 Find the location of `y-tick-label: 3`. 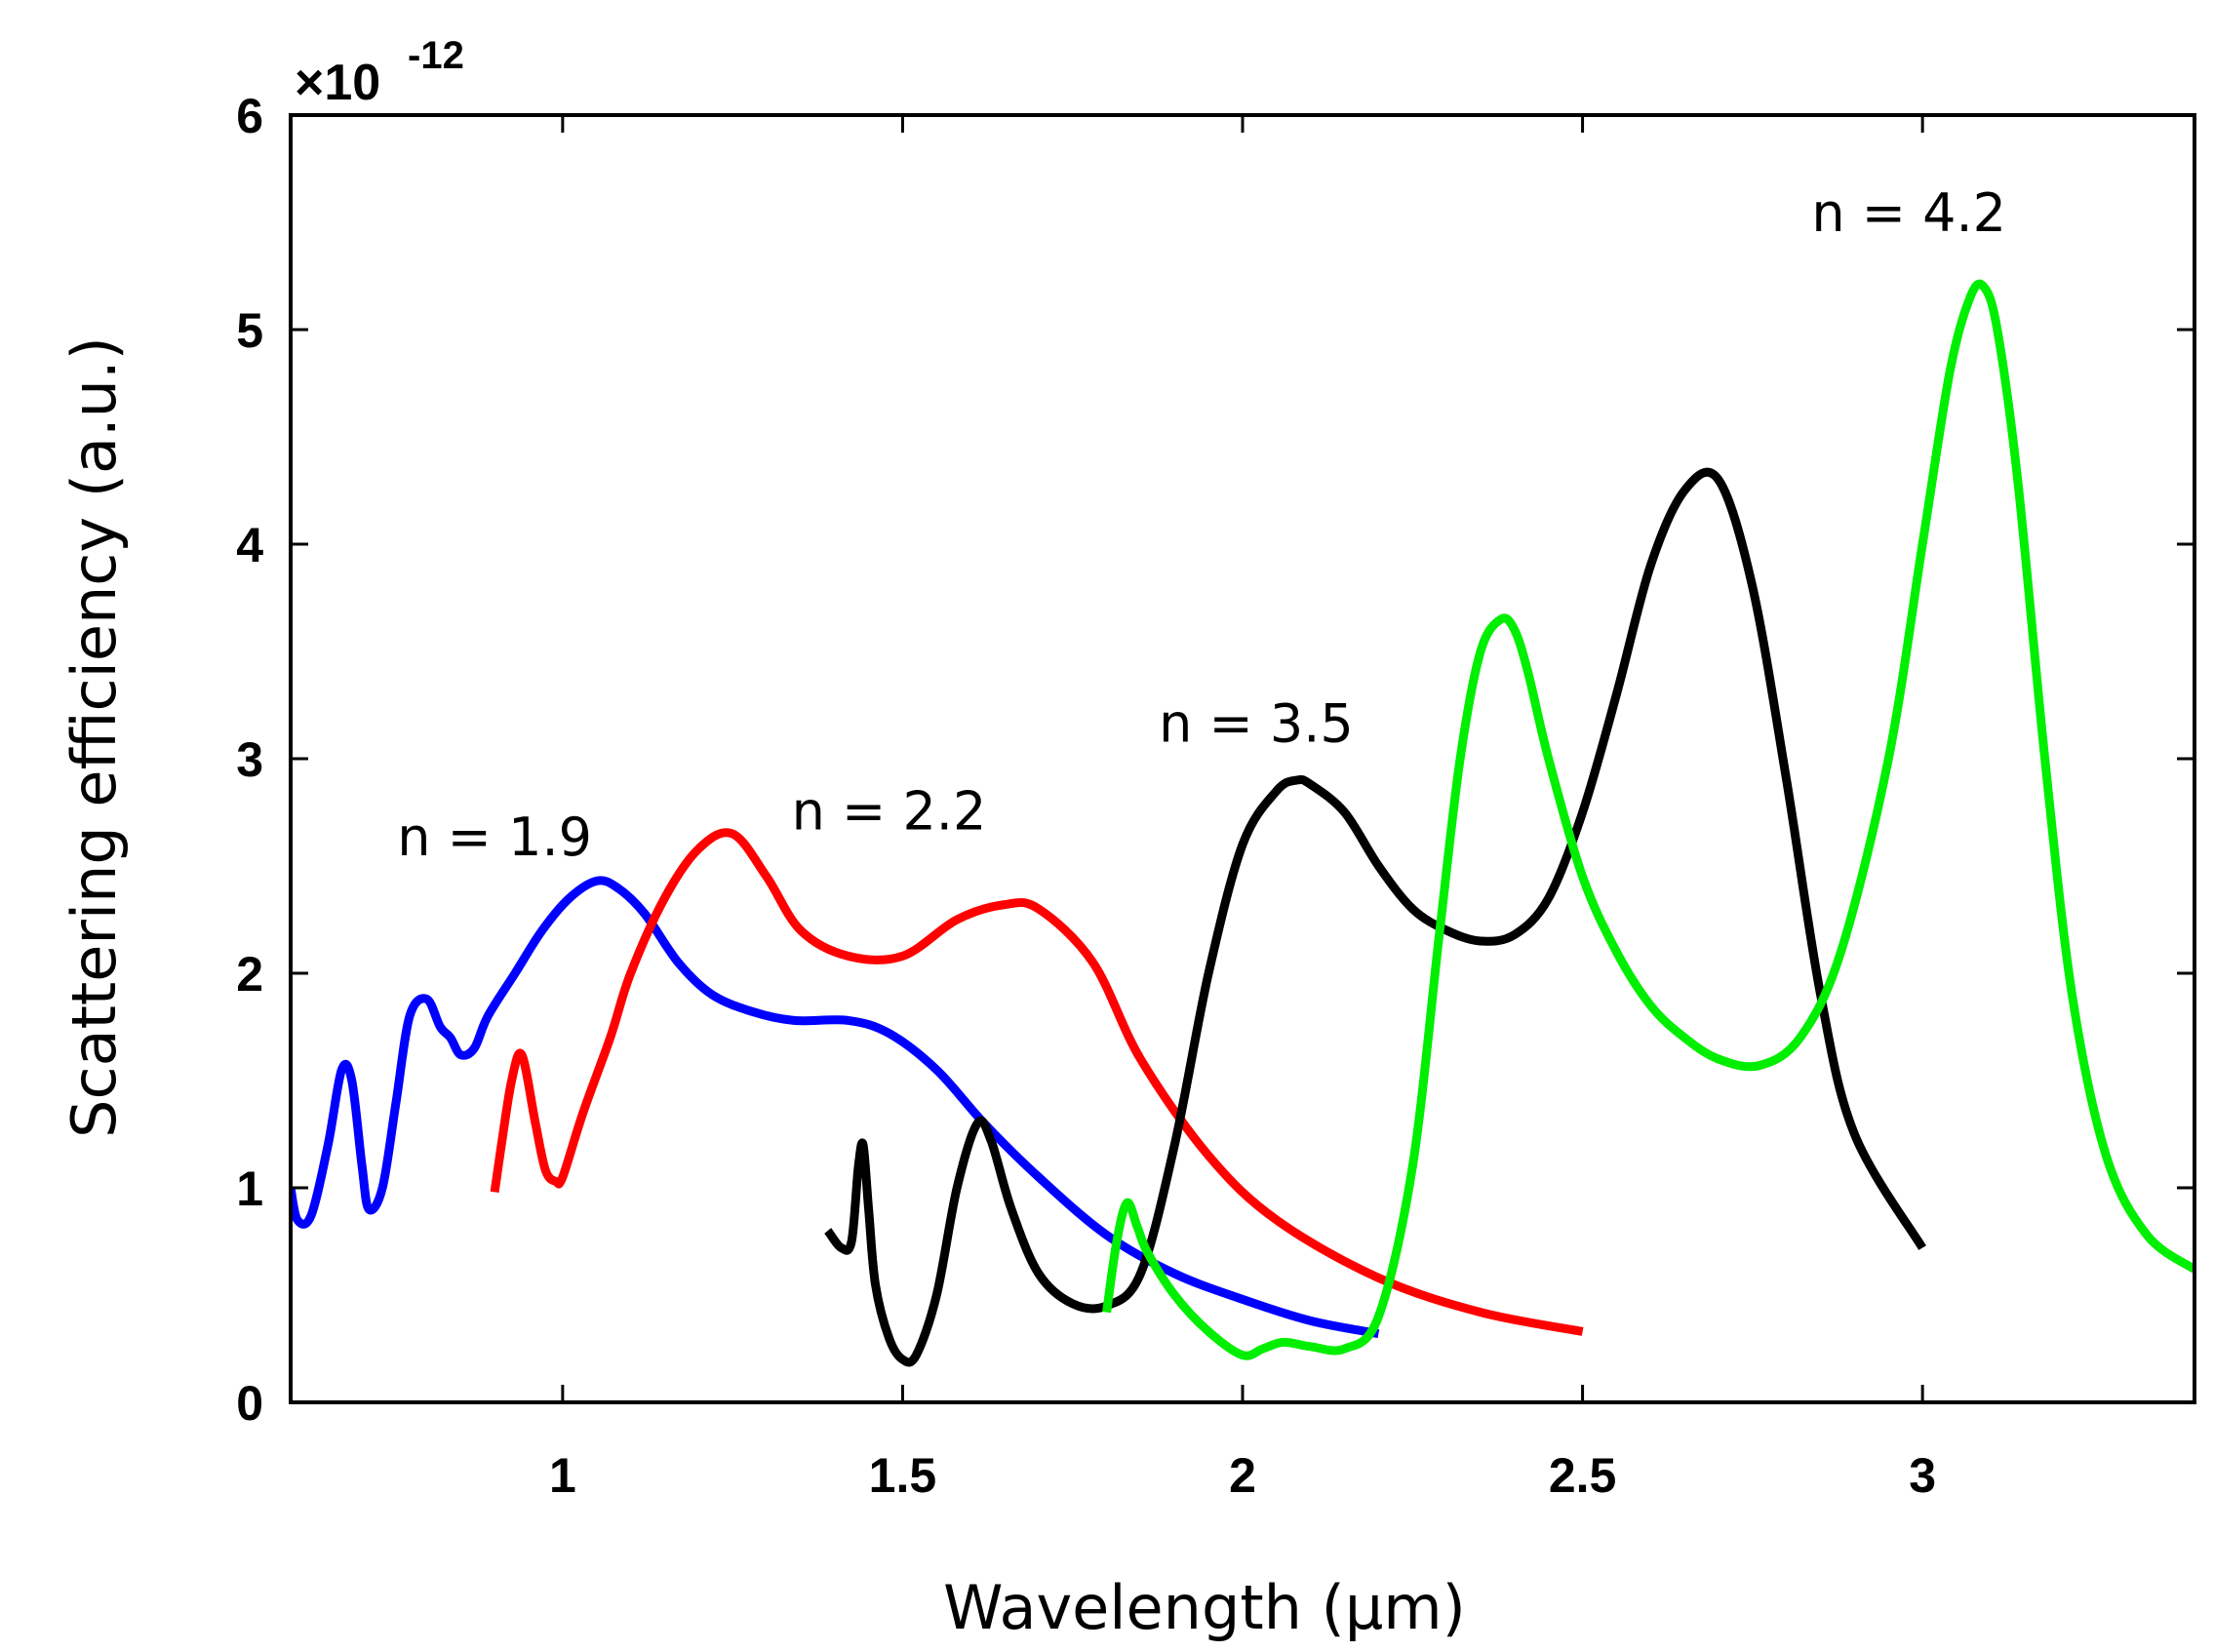

y-tick-label: 3 is located at coordinates (250, 759).